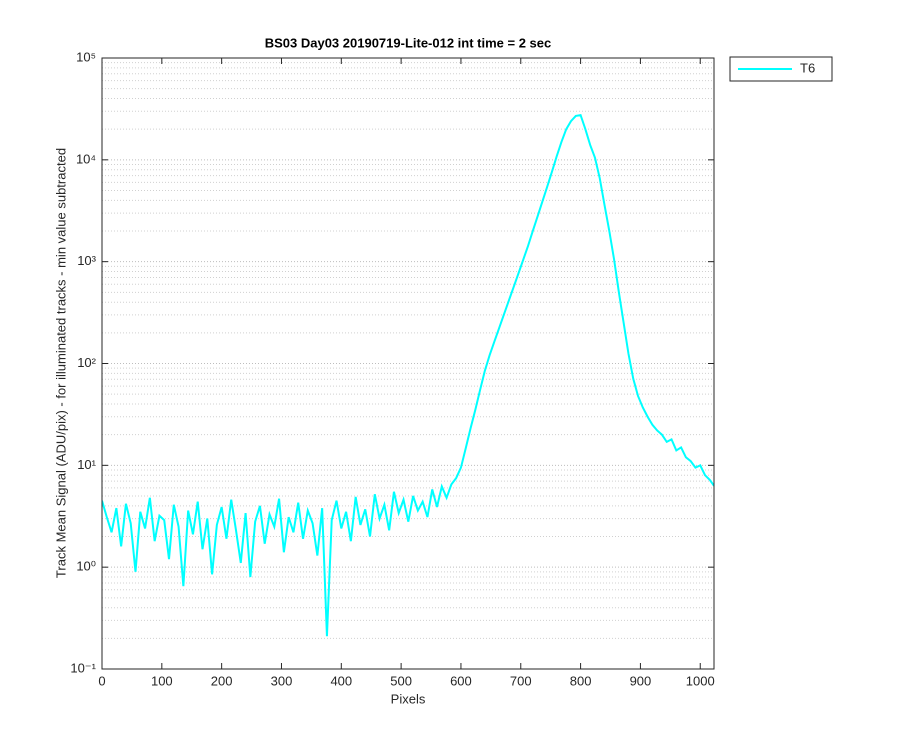  What do you see at coordinates (86, 158) in the screenshot?
I see `y-tick-label: 10⁴` at bounding box center [86, 158].